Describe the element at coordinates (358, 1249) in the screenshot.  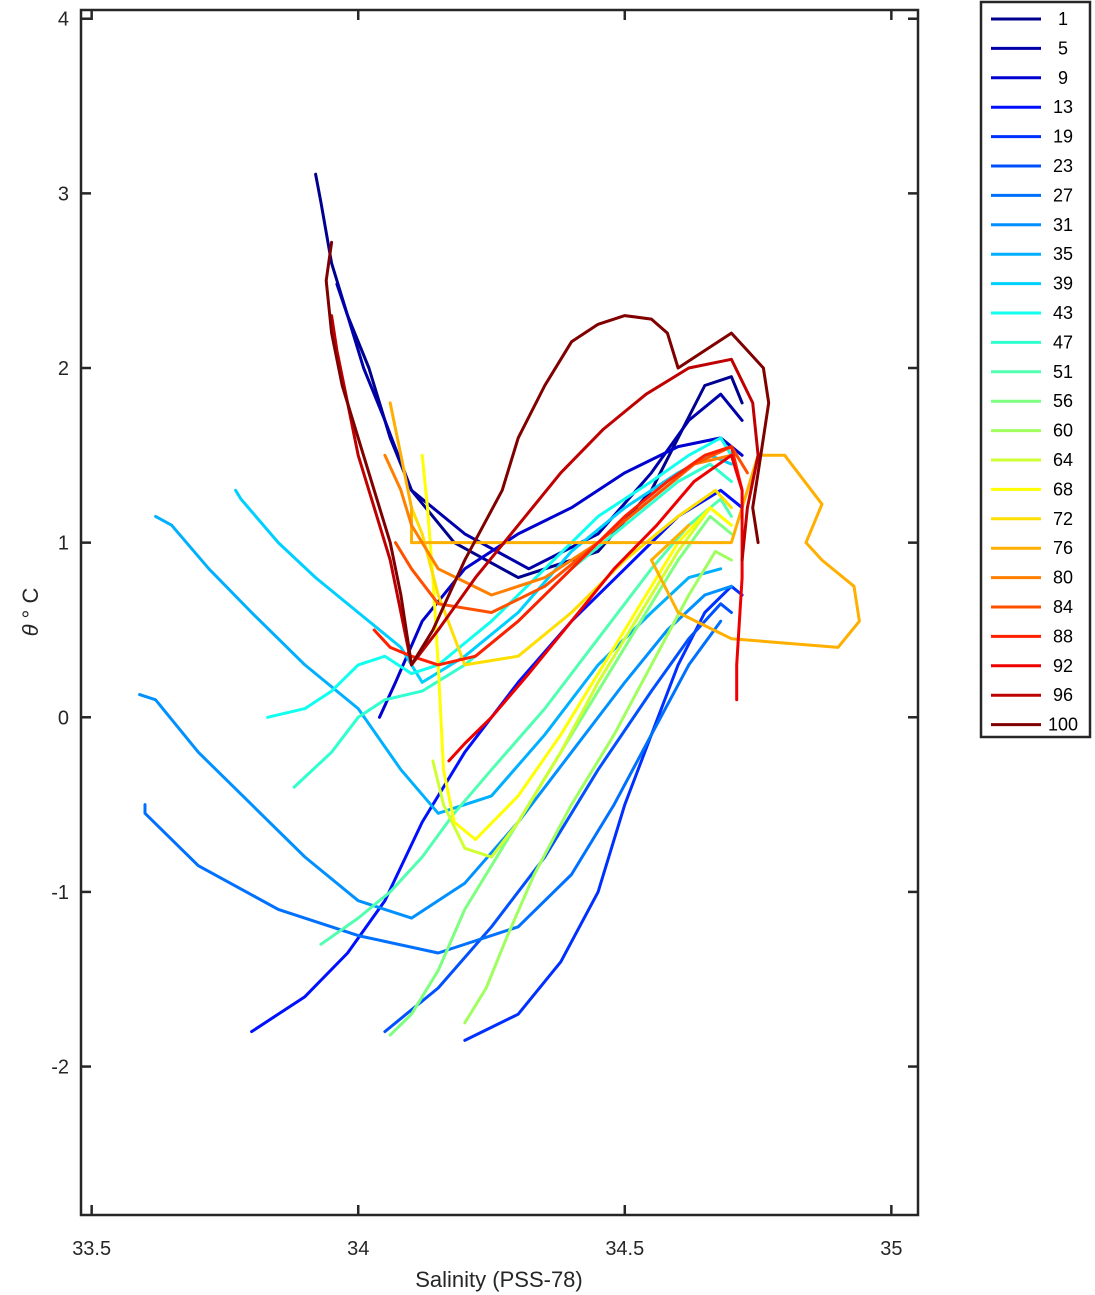
I see `x-tick-label: 34` at that location.